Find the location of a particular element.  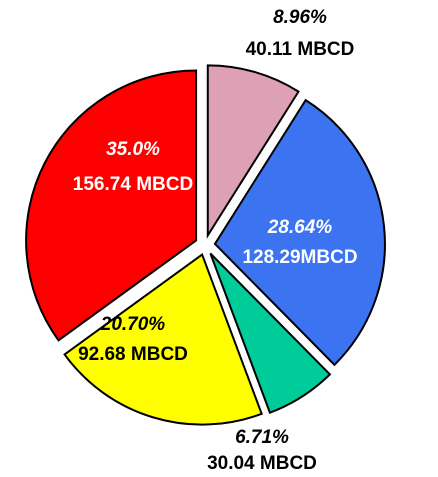

percent-label: 28.64% is located at coordinates (300, 227).